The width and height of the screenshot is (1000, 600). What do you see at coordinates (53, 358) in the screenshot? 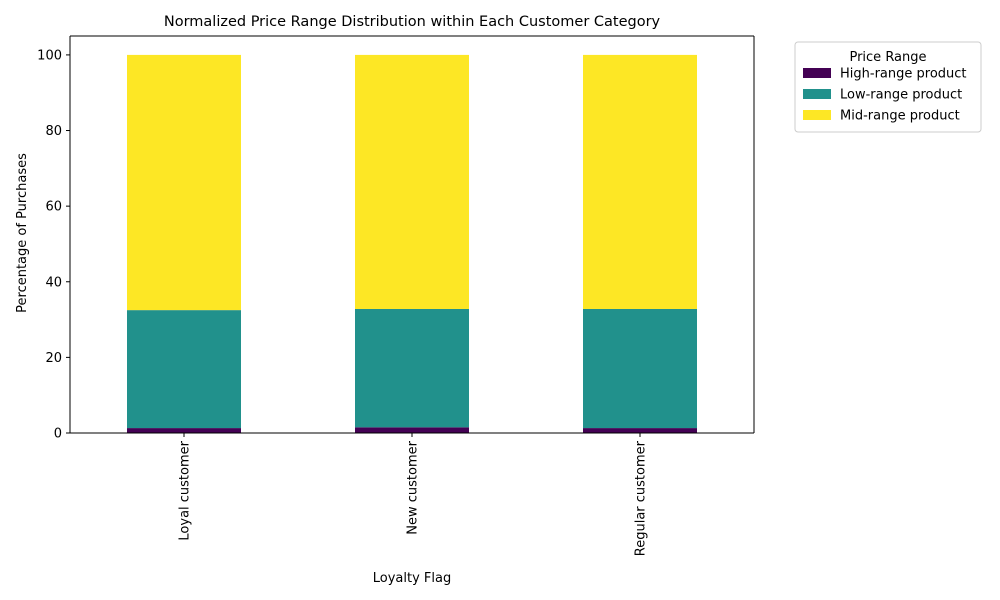
I see `y-tick-label-2: 20` at bounding box center [53, 358].